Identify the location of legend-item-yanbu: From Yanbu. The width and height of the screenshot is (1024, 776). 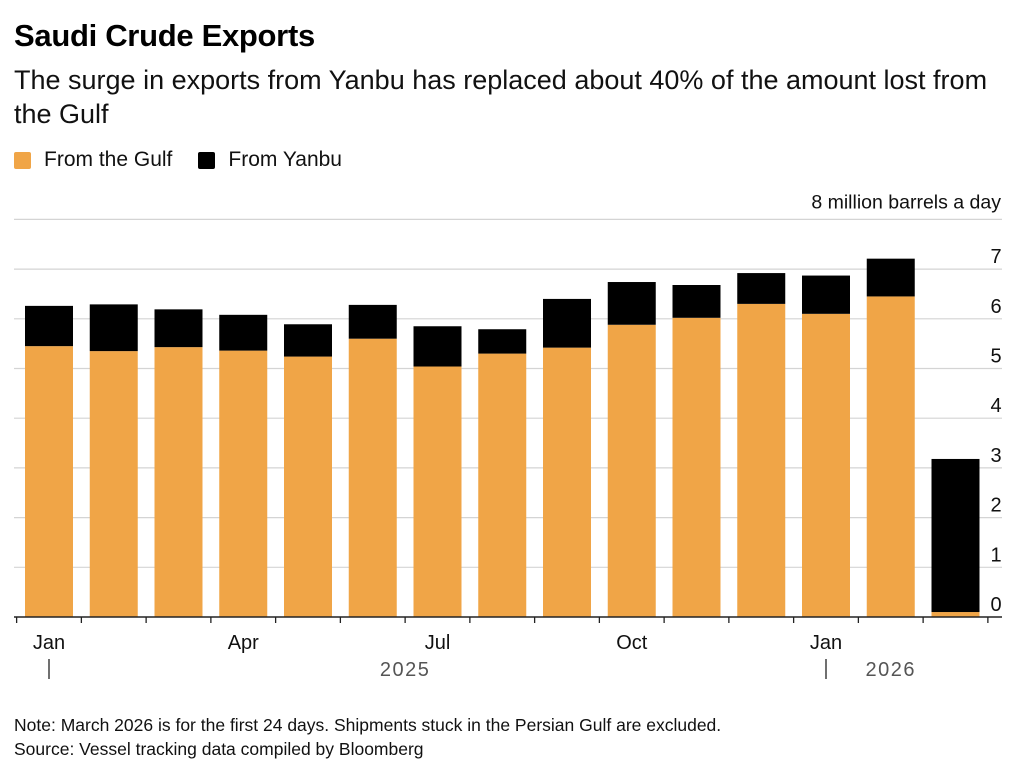
(270, 160).